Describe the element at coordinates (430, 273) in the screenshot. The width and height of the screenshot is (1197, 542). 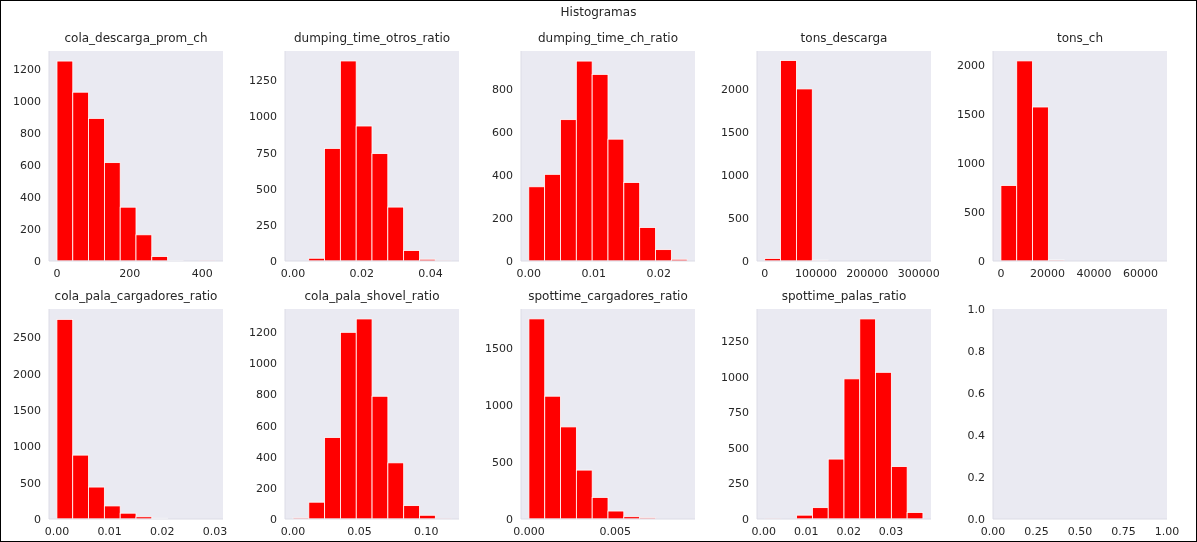
I see `x-tick-label: 0.04` at that location.